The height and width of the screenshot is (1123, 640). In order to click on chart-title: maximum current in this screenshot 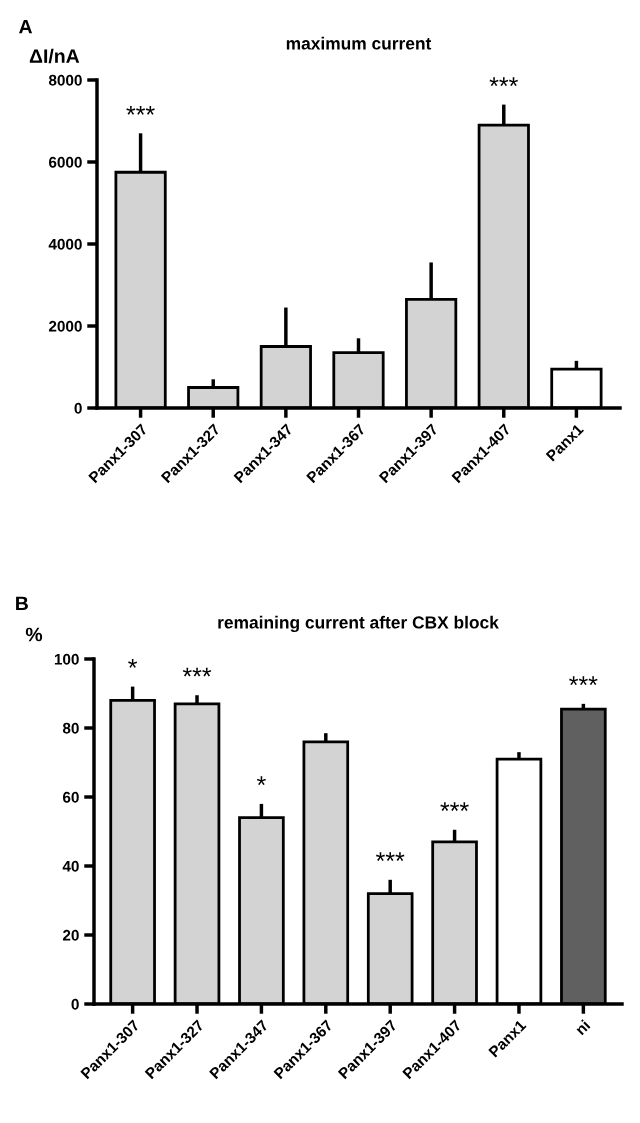, I will do `click(359, 43)`.